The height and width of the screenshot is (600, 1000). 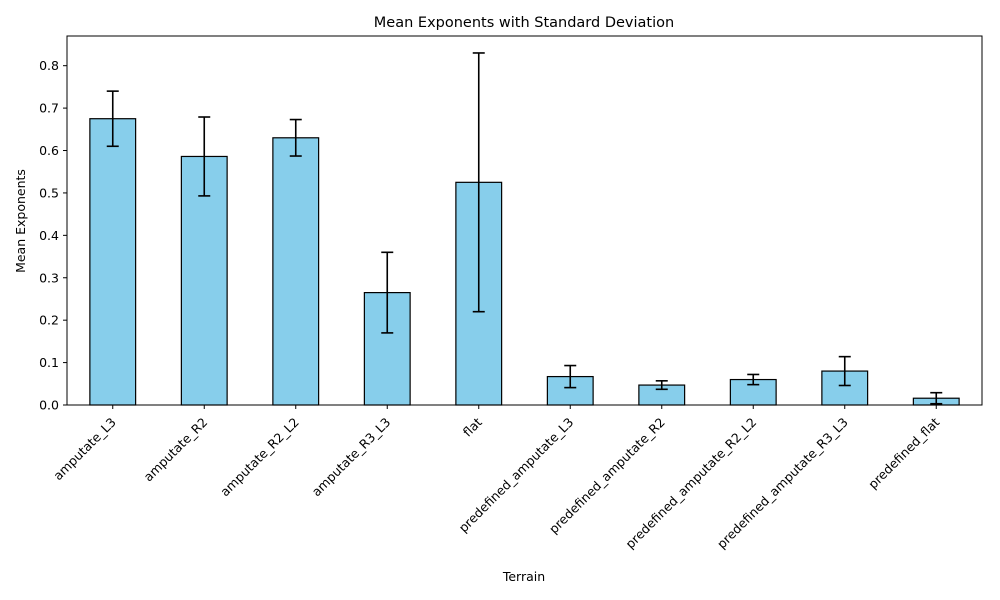 What do you see at coordinates (204, 280) in the screenshot?
I see `bar-amputate_R2` at bounding box center [204, 280].